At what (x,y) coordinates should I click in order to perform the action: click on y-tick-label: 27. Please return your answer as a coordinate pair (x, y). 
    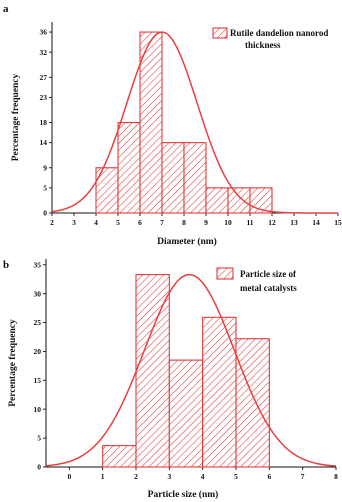
    Looking at the image, I should click on (44, 77).